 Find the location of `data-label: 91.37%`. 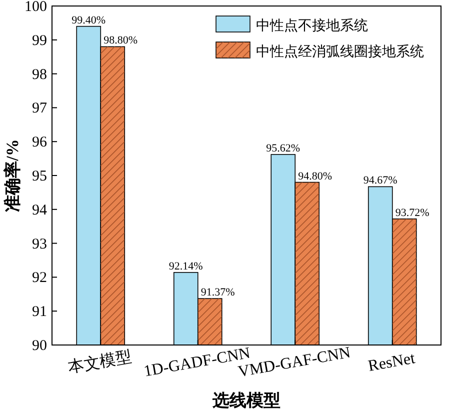

data-label: 91.37% is located at coordinates (217, 292).